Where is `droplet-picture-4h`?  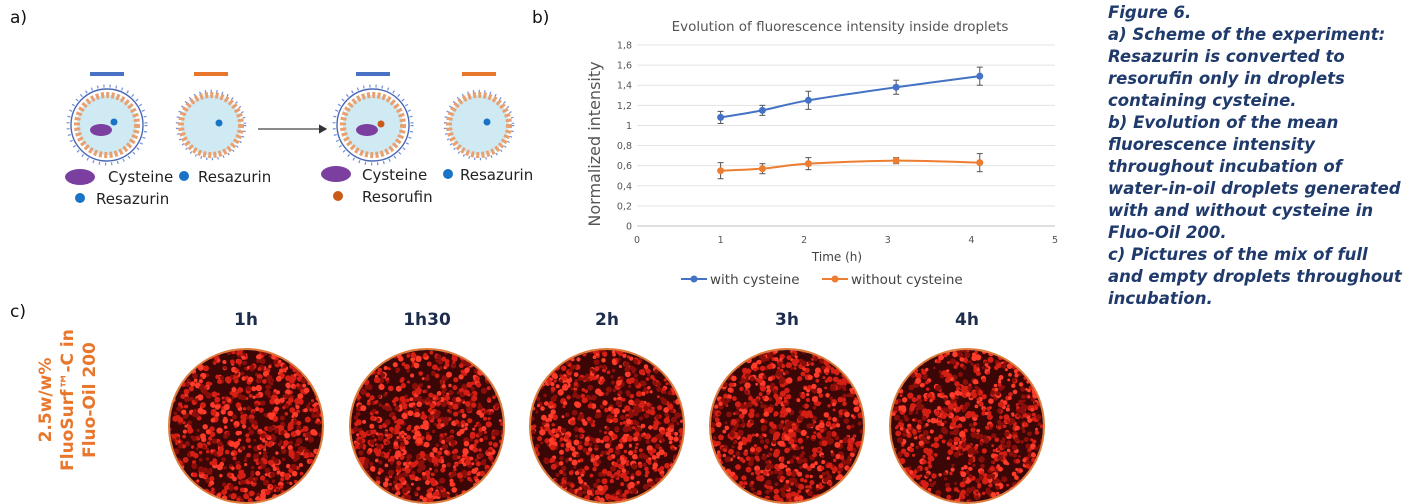
droplet-picture-4h is located at coordinates (967, 426).